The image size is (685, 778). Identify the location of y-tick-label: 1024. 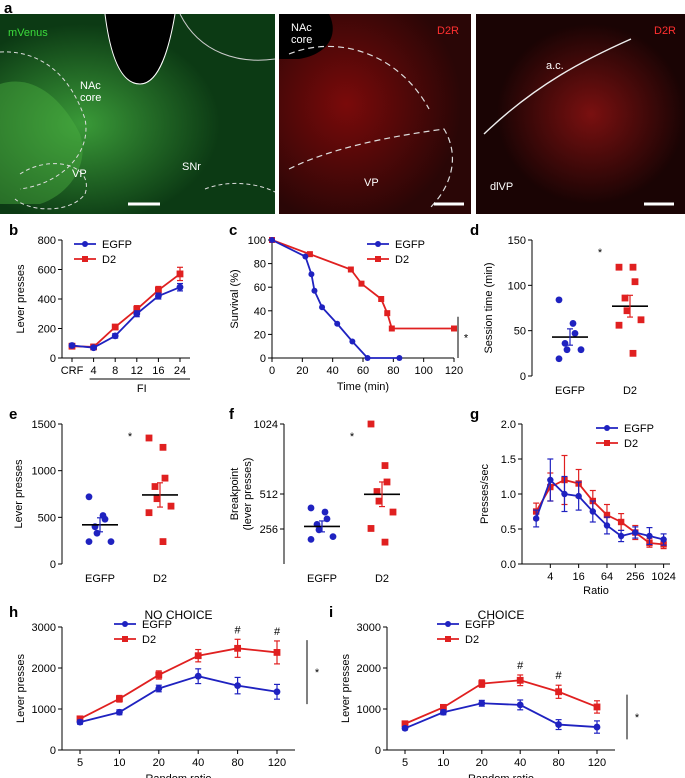
(266, 425).